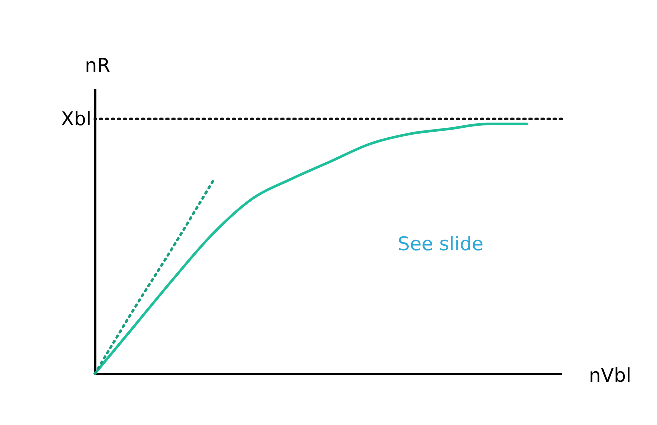 The height and width of the screenshot is (425, 657). What do you see at coordinates (610, 376) in the screenshot?
I see `x-axis-title: nVbl` at bounding box center [610, 376].